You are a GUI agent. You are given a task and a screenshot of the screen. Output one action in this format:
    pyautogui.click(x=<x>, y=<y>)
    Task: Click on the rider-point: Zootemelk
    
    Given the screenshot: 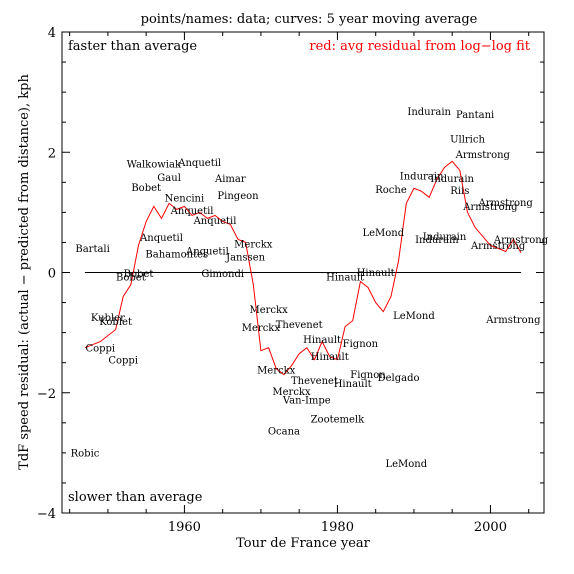 What is the action you would take?
    pyautogui.click(x=338, y=420)
    